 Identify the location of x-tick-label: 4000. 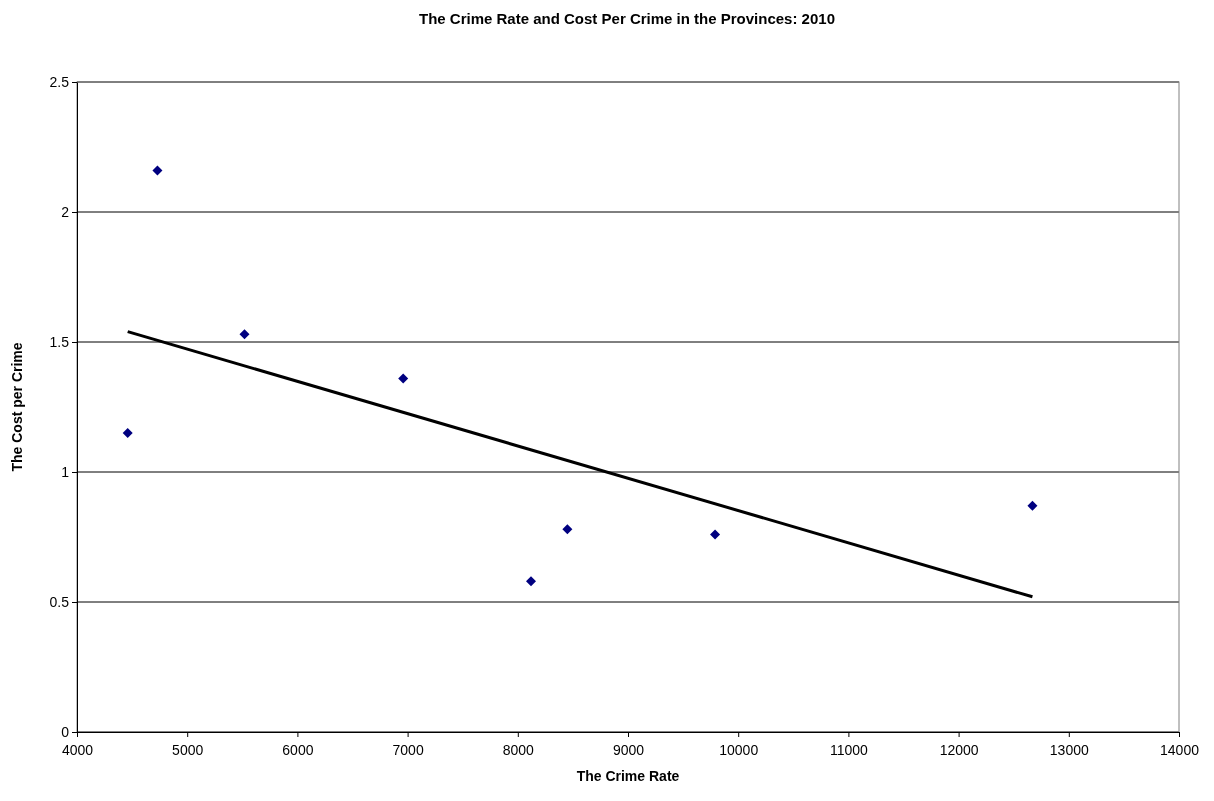
(77, 750).